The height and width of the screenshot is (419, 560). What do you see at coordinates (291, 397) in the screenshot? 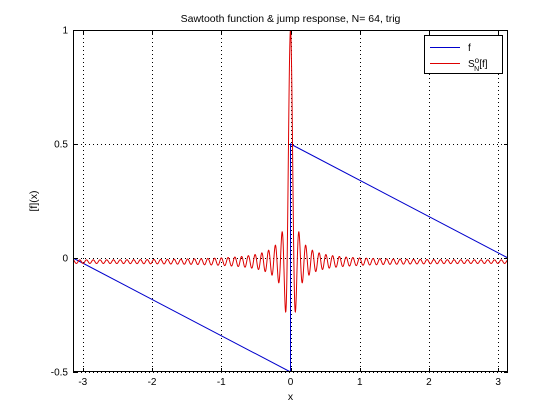
I see `x-axis-label: x` at bounding box center [291, 397].